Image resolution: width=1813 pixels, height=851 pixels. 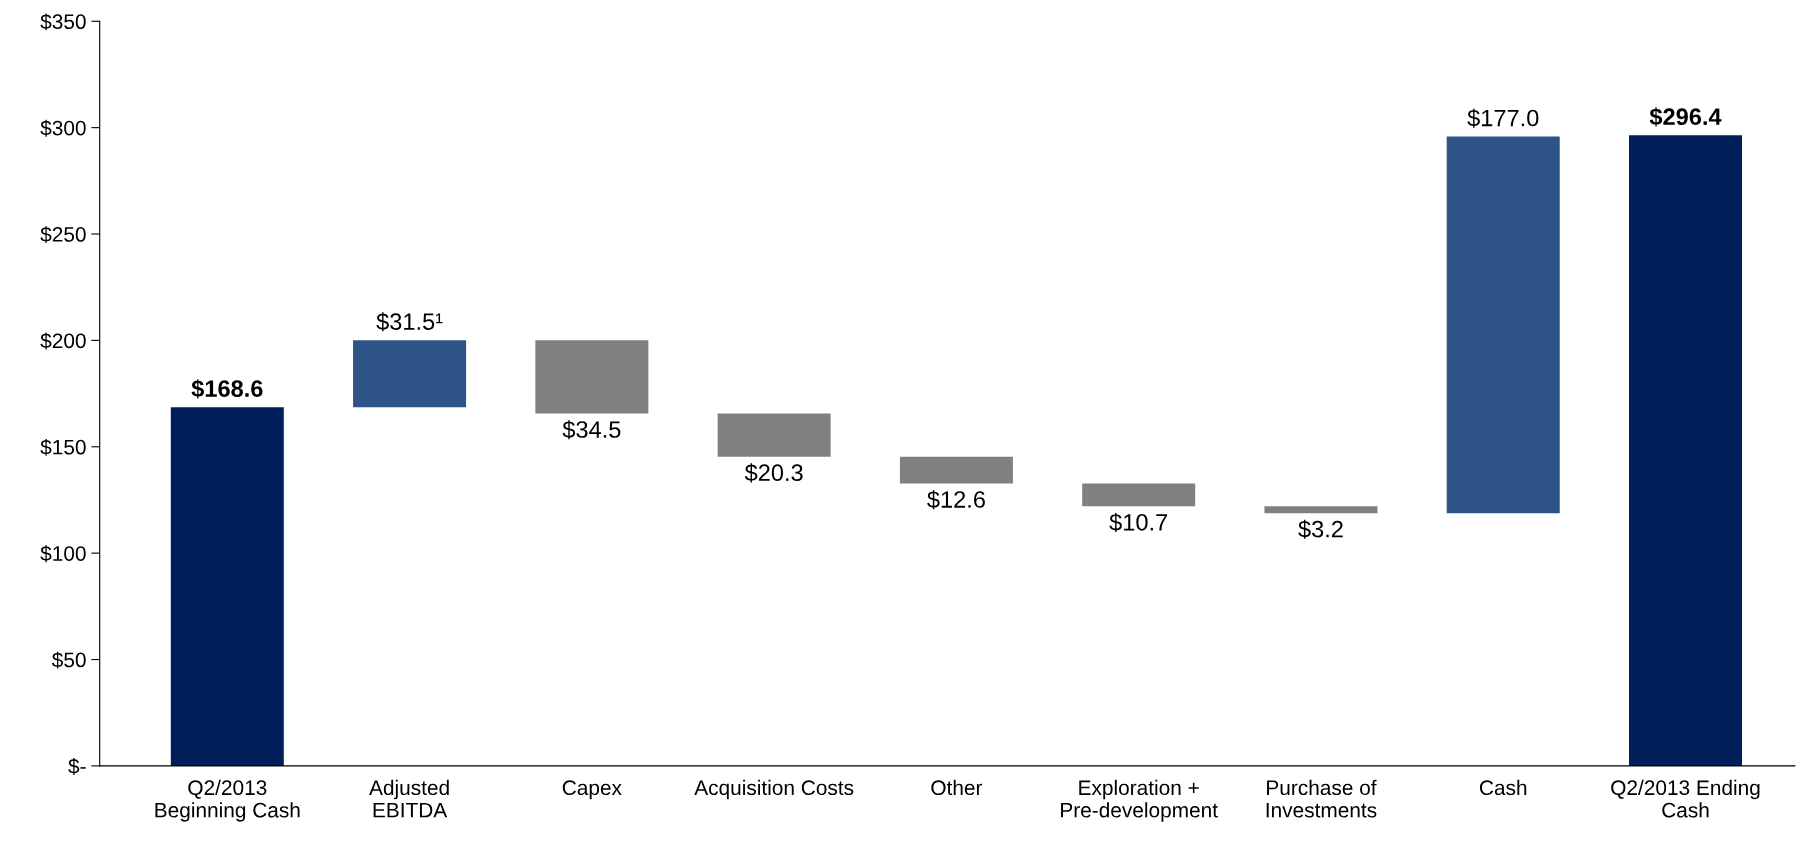 What do you see at coordinates (1321, 798) in the screenshot?
I see `x-tick-label: Purchase of Investments` at bounding box center [1321, 798].